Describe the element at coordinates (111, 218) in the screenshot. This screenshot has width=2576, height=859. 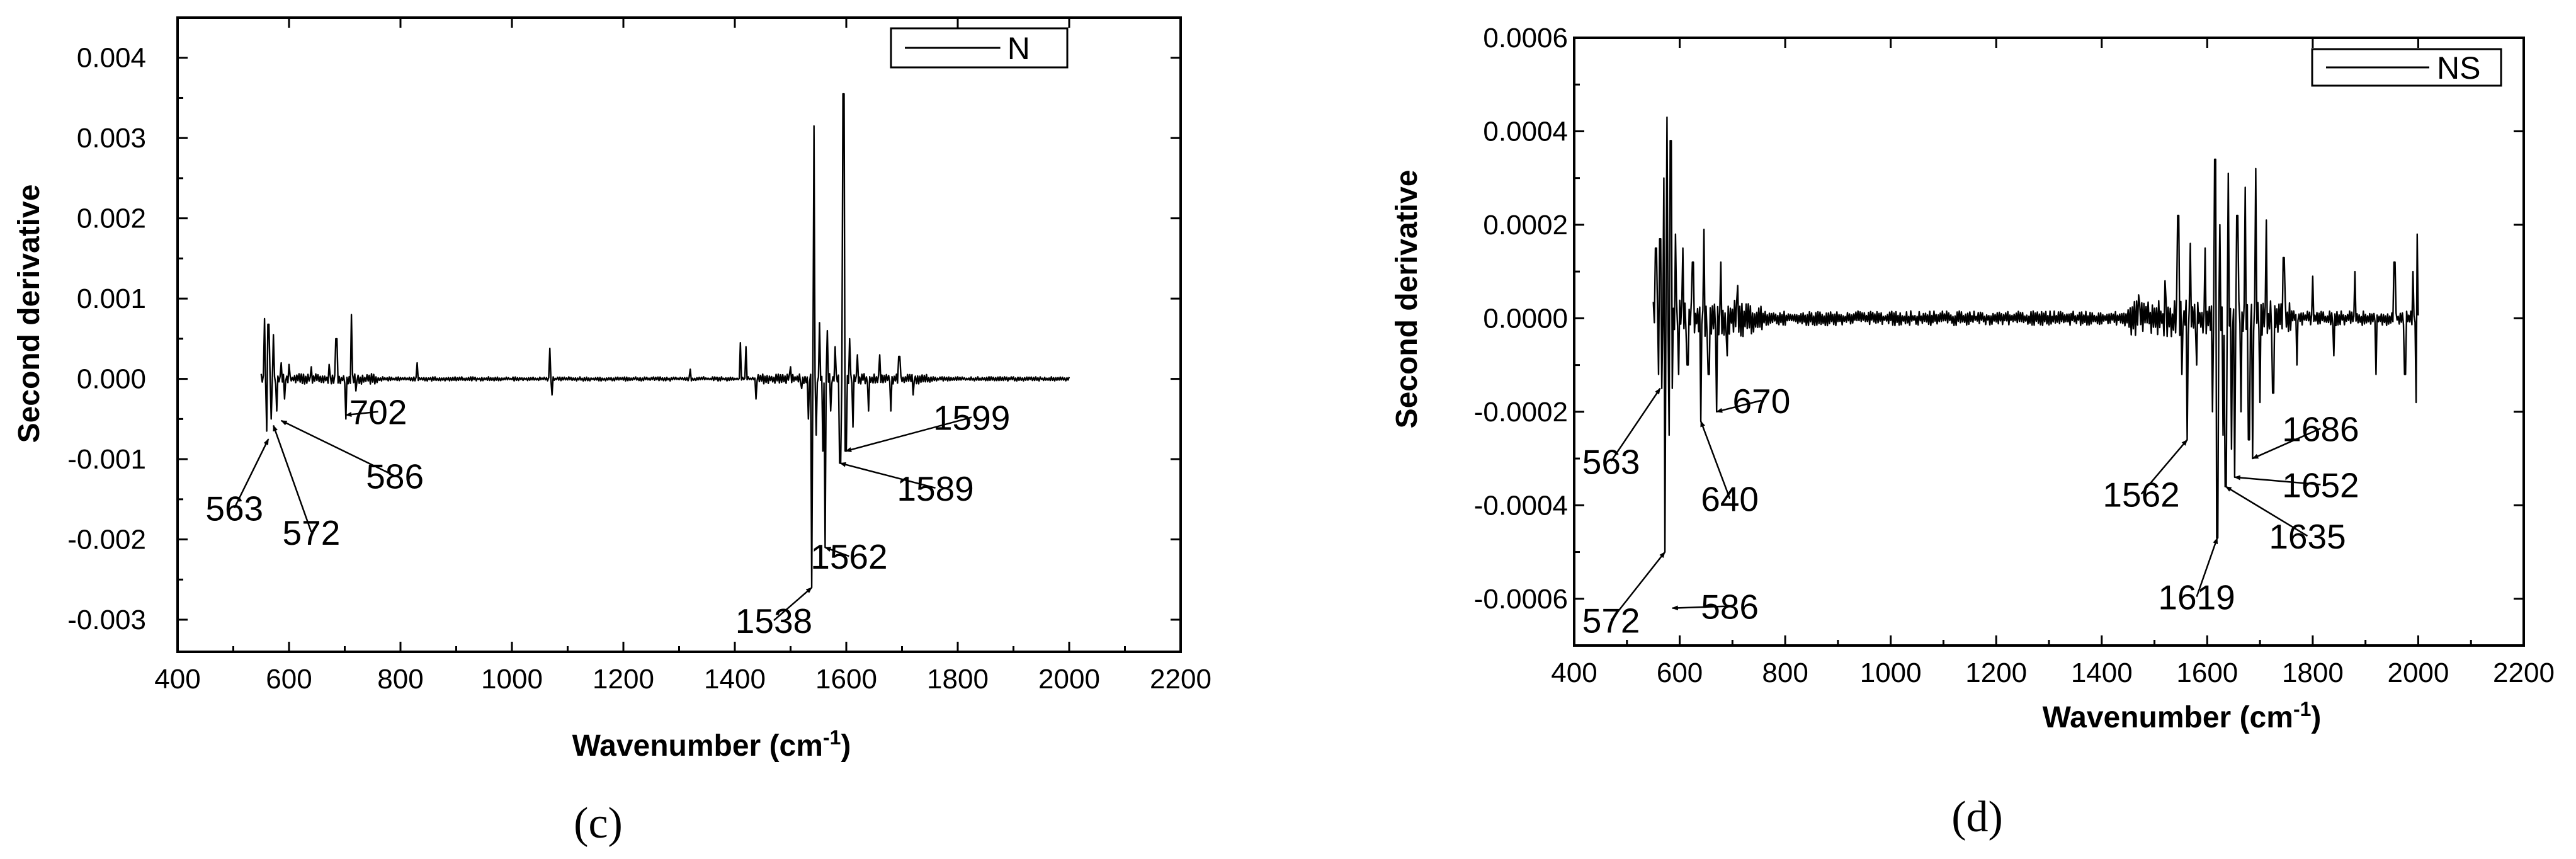
I see `y-tick-label: 0.002` at that location.